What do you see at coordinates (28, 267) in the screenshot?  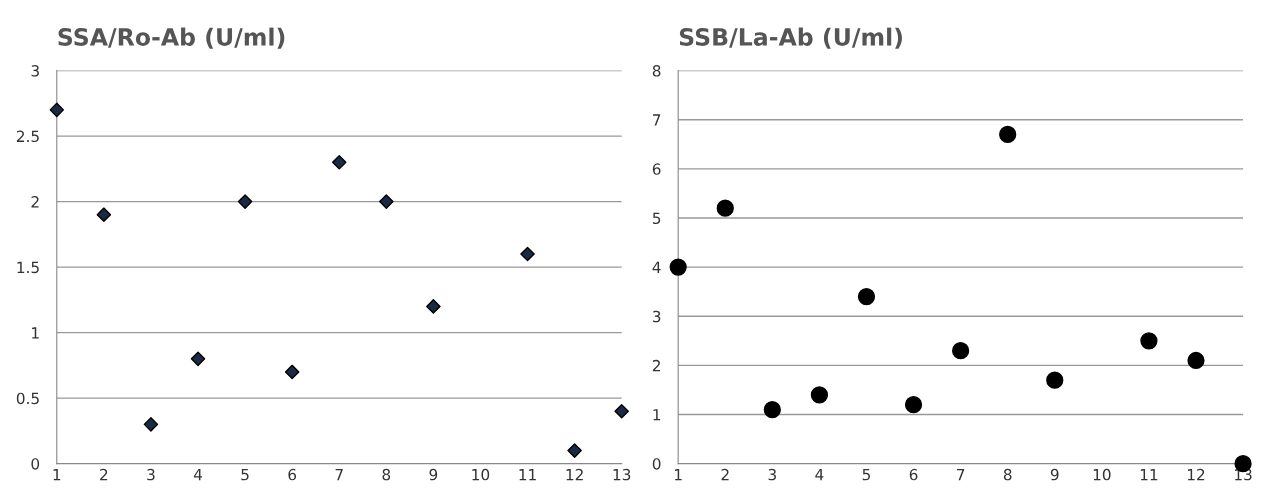 I see `y-tick-label: 1.5` at bounding box center [28, 267].